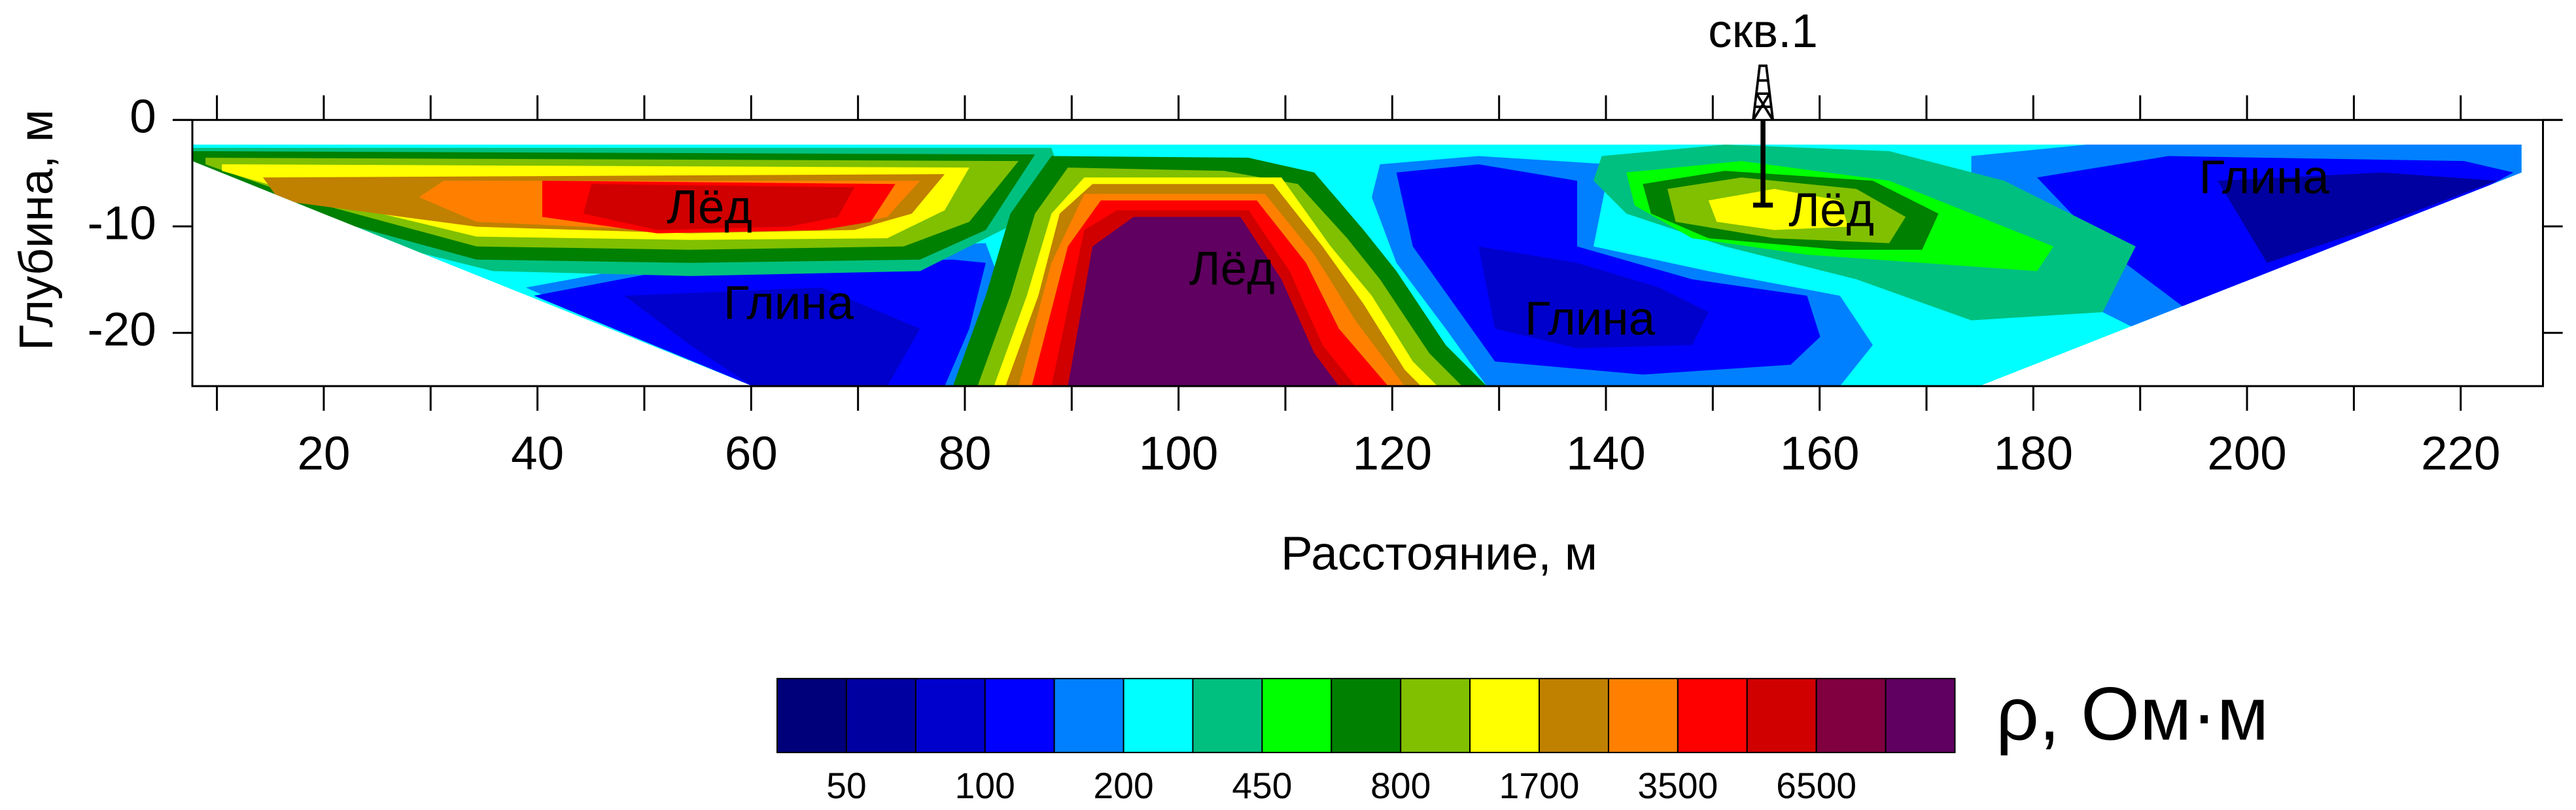 The height and width of the screenshot is (810, 2576). Describe the element at coordinates (985, 786) in the screenshot. I see `colorbar-tick-label: 100` at that location.